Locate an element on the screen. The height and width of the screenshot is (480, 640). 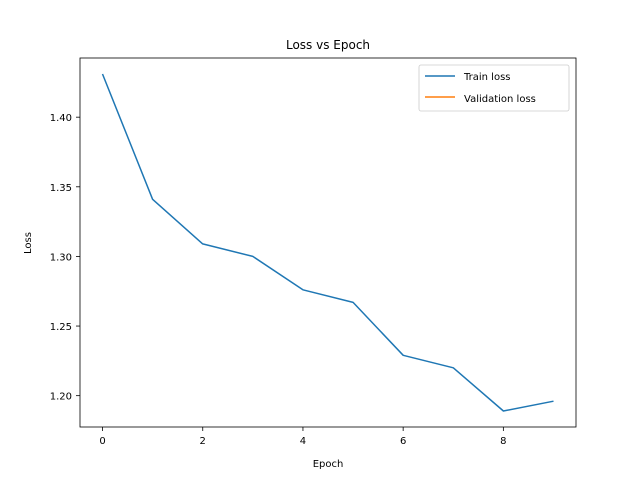
y-tick-label: 1.25 is located at coordinates (61, 327).